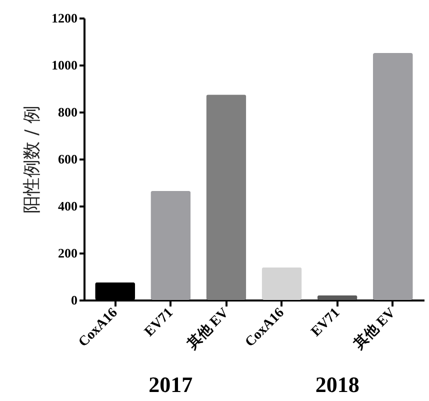 The image size is (429, 401). What do you see at coordinates (65, 18) in the screenshot?
I see `y-tick-label: 1200` at bounding box center [65, 18].